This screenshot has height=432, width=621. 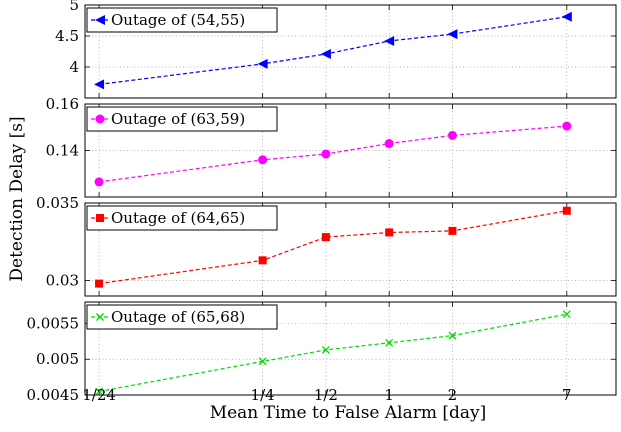 I want to click on x-tick-label: 1, so click(x=389, y=395).